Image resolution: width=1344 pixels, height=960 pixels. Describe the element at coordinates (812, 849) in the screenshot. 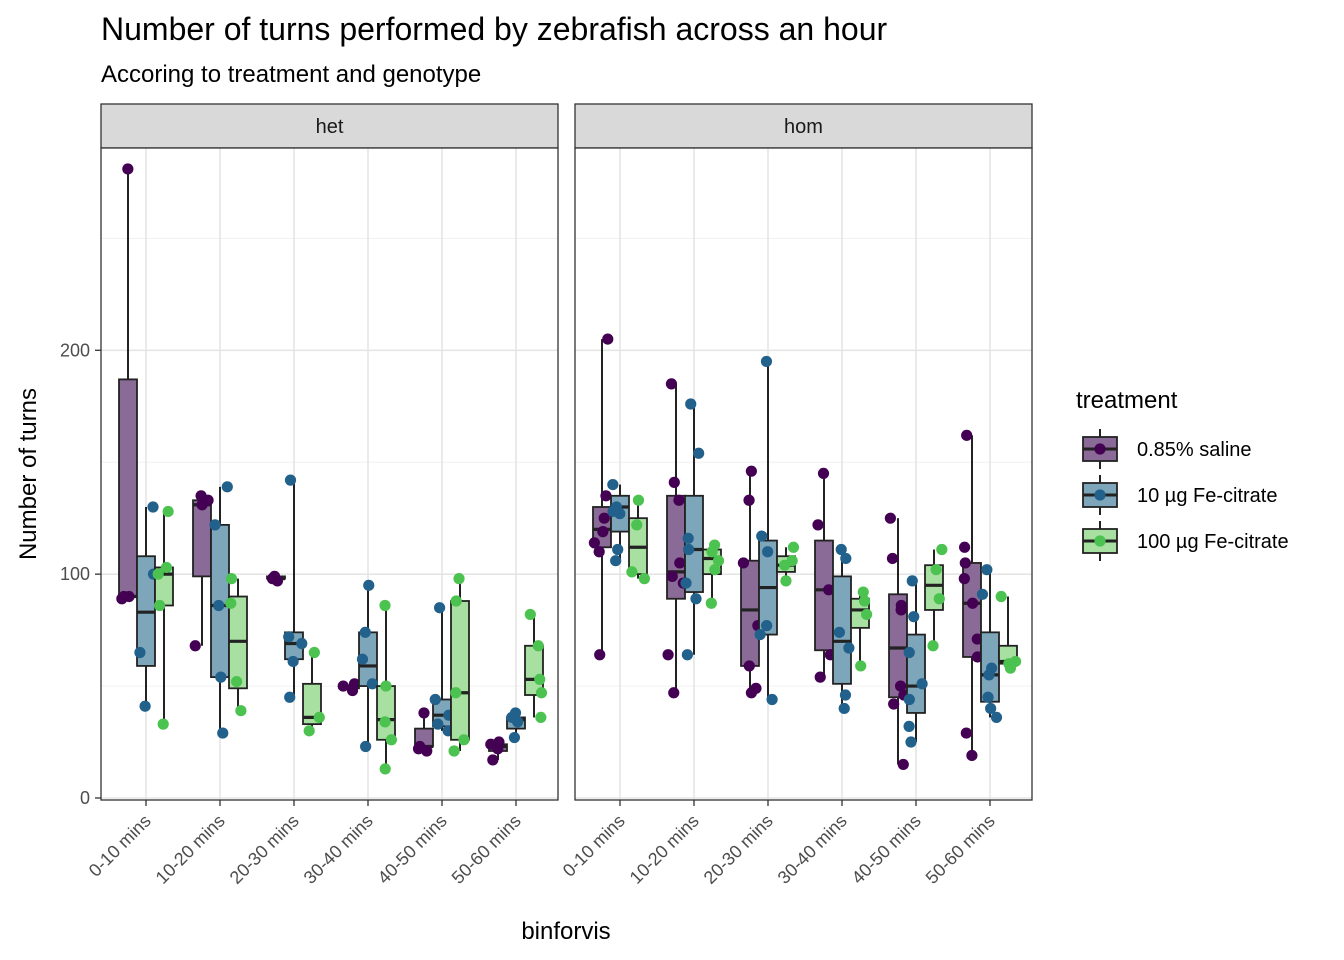

I see `x-tick-label: 30-40 mins` at that location.